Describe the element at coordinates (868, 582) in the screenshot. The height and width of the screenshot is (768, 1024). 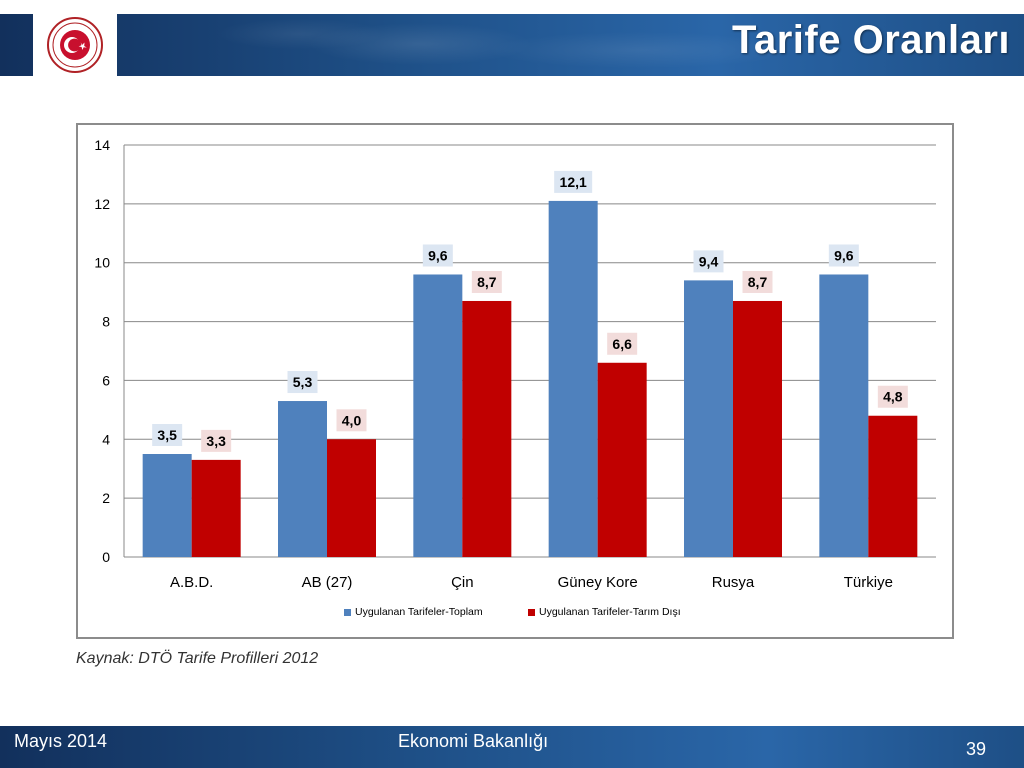
I see `x-category-label: Türkiye` at that location.